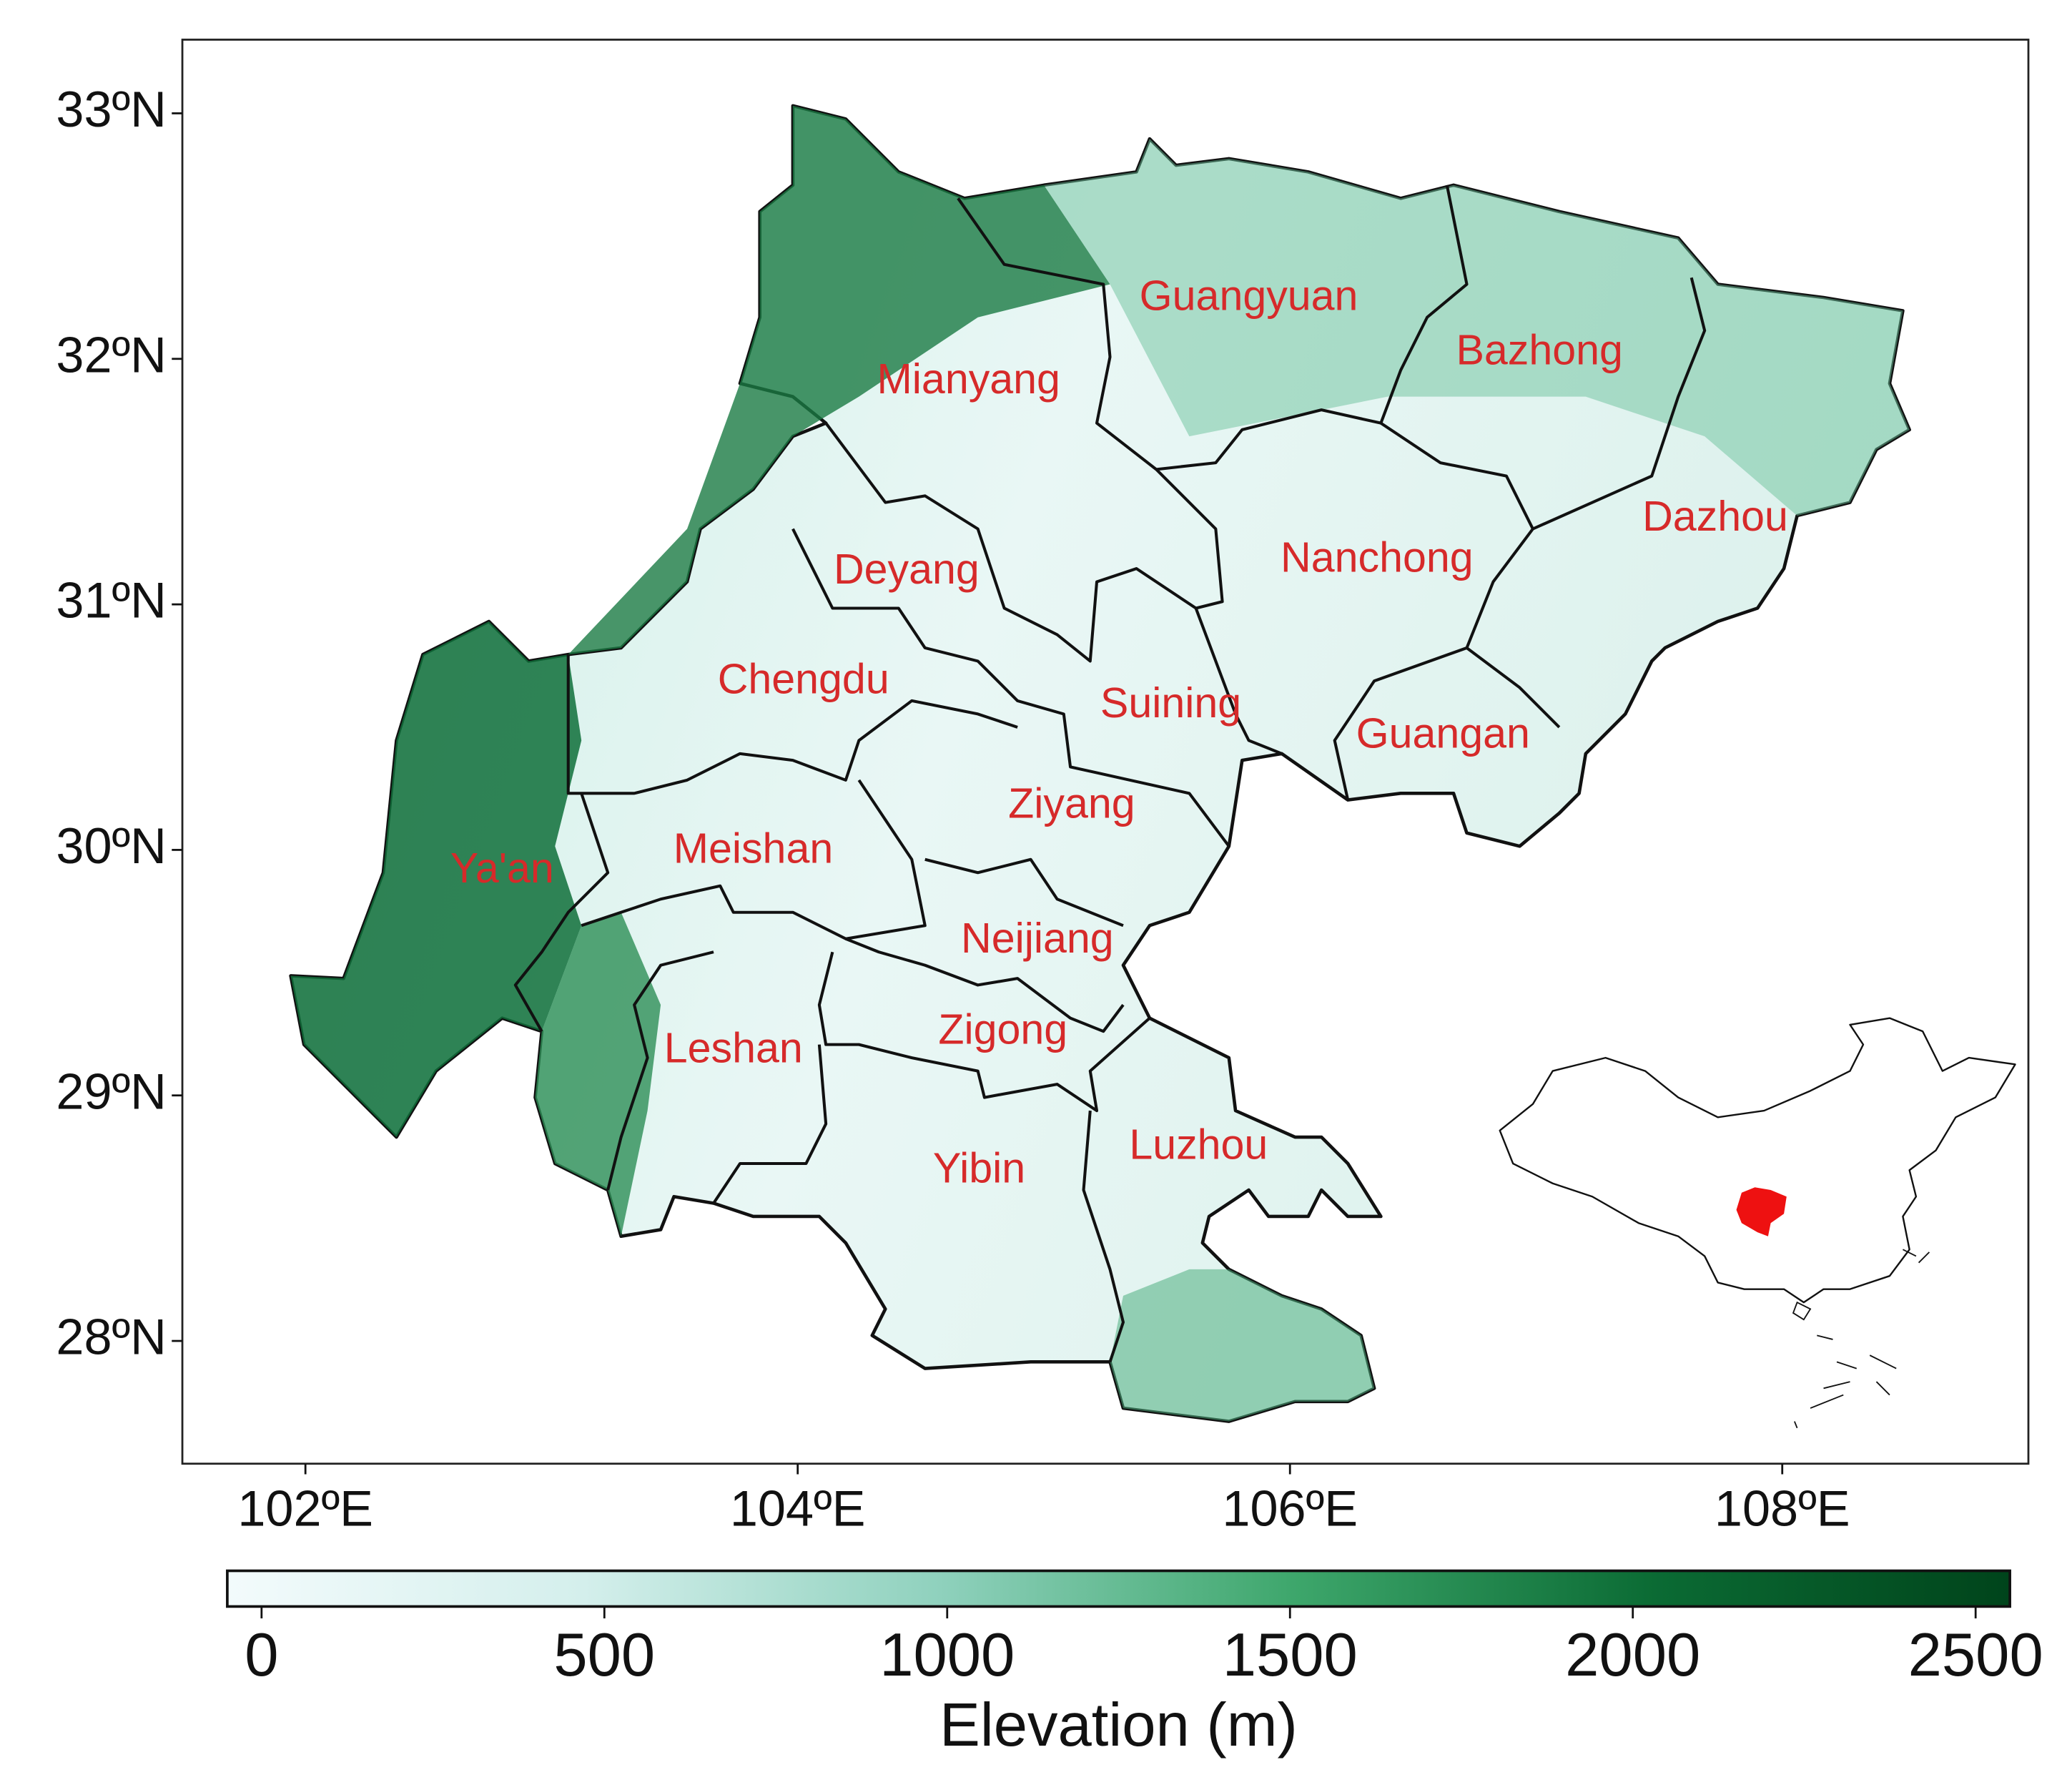 This screenshot has width=2072, height=1785. I want to click on china-outline, so click(1757, 1160).